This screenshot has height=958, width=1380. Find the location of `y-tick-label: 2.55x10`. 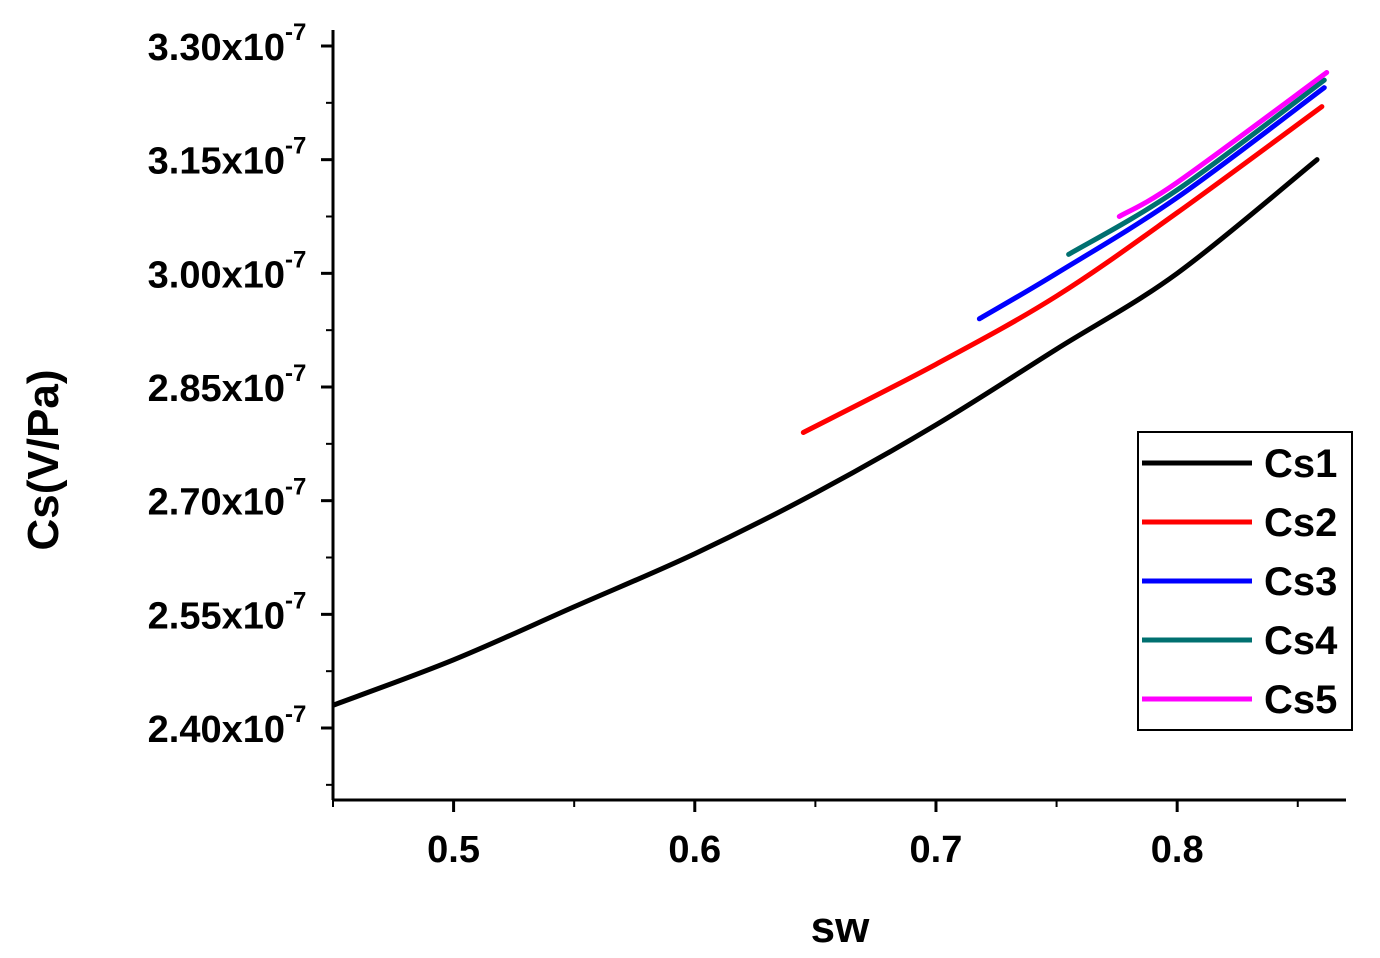

y-tick-label: 2.55x10 is located at coordinates (216, 616).